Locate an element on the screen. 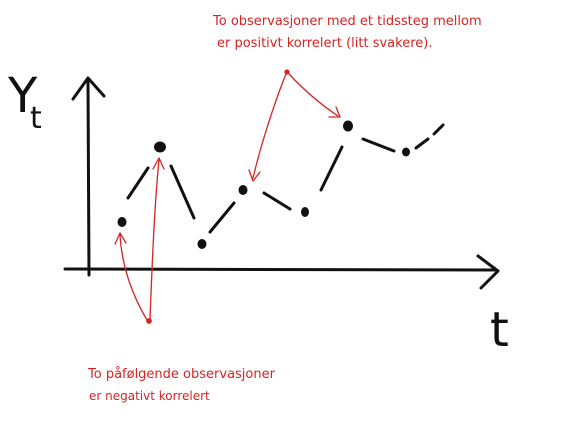 This screenshot has height=441, width=581. bottom-annotation-line-2: er negativt korrelert is located at coordinates (149, 396).